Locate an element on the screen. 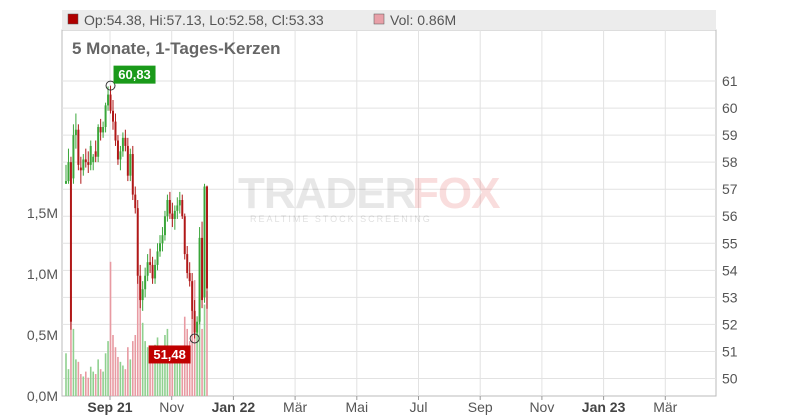 The image size is (800, 420). callout-box is located at coordinates (169, 354).